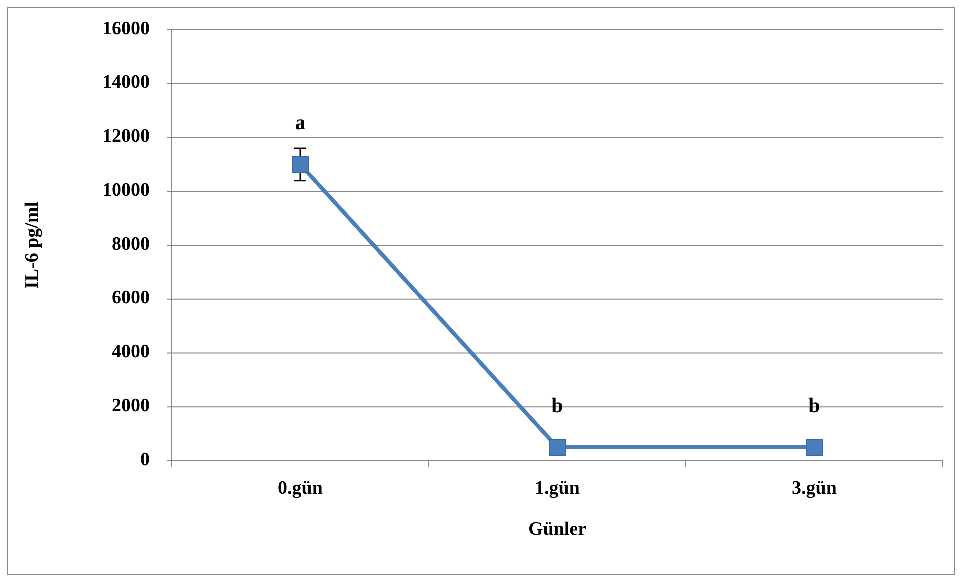 This screenshot has height=579, width=963. What do you see at coordinates (126, 137) in the screenshot?
I see `y-tick-label: 12000` at bounding box center [126, 137].